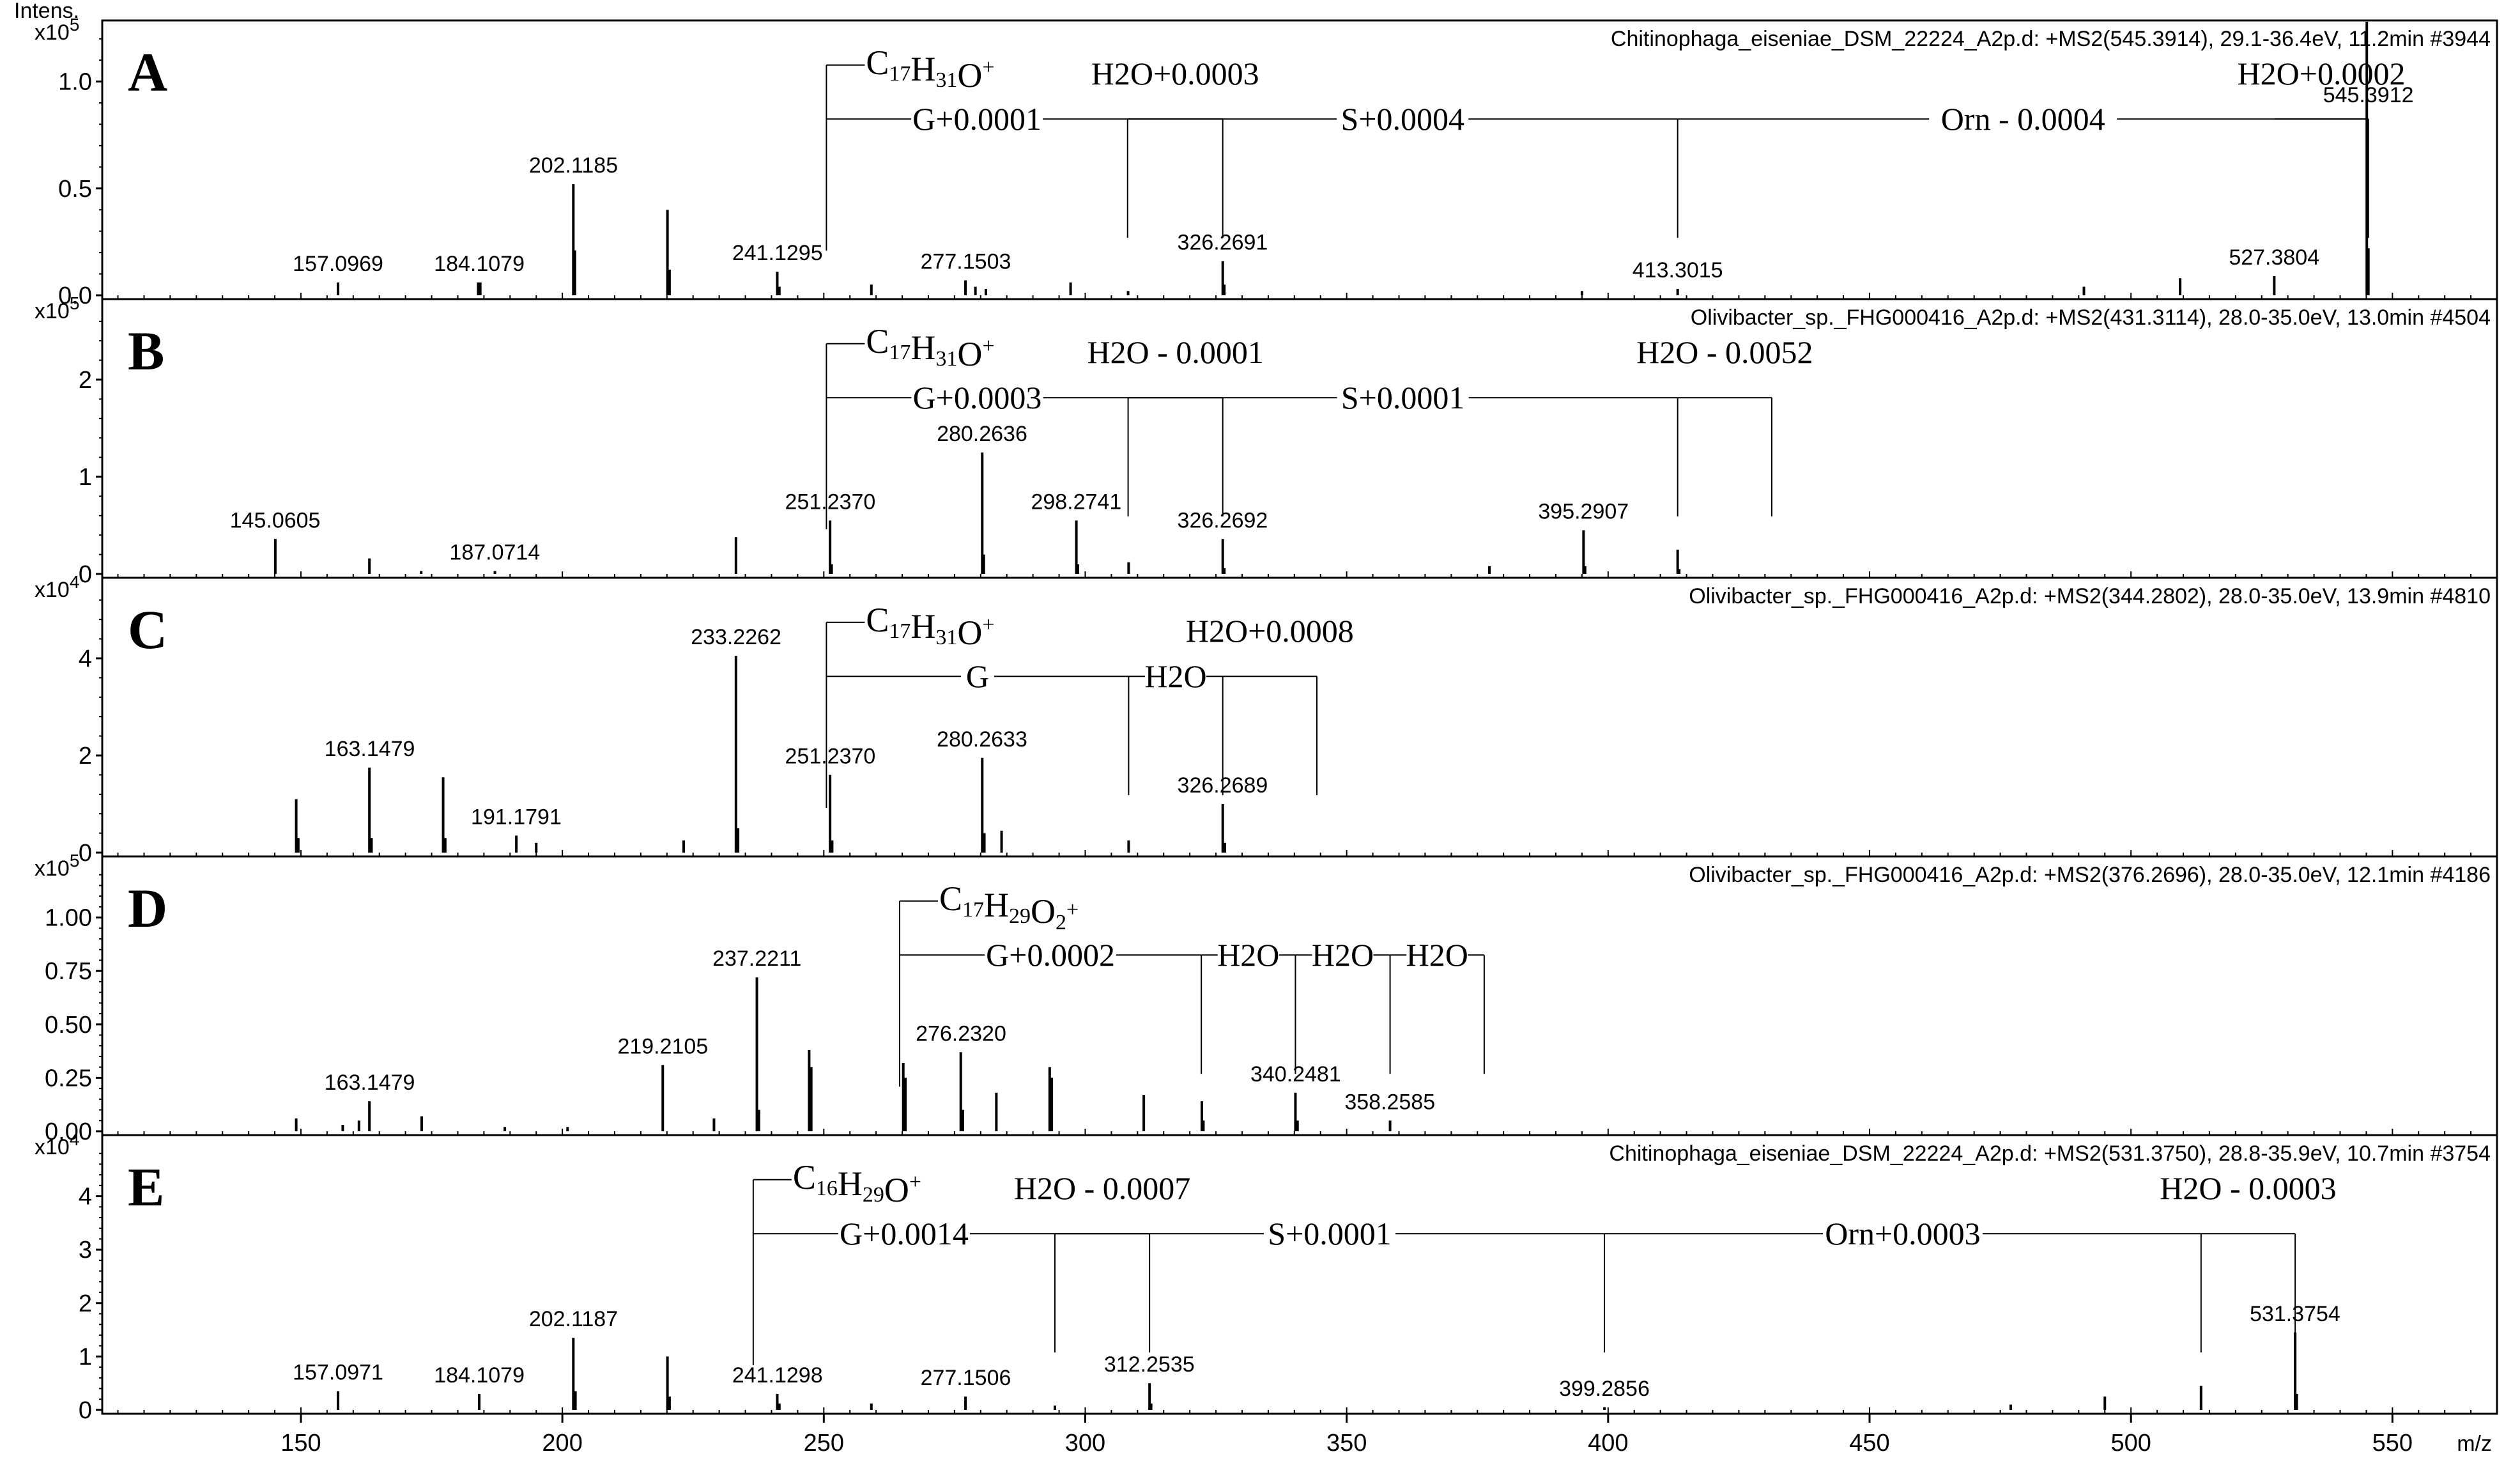 This screenshot has height=1470, width=2520. I want to click on y-tick-label: 0.0, so click(75, 295).